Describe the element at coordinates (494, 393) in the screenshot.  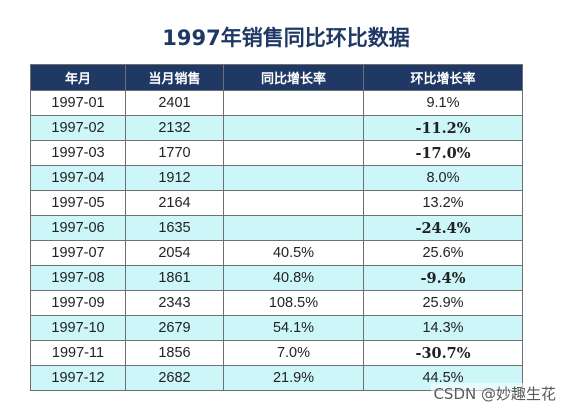
I see `watermark: CSDN @妙趣生花` at that location.